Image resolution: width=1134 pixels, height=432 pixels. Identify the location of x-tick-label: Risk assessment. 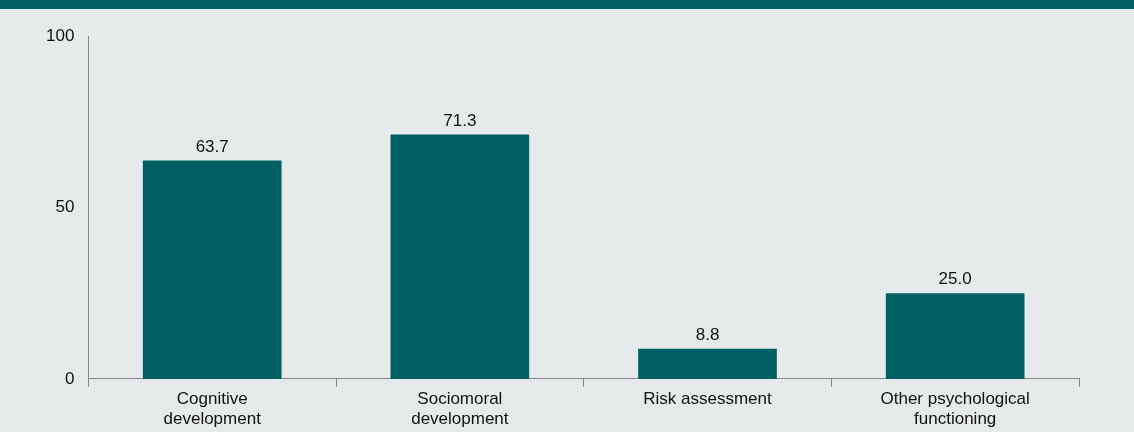
(708, 399).